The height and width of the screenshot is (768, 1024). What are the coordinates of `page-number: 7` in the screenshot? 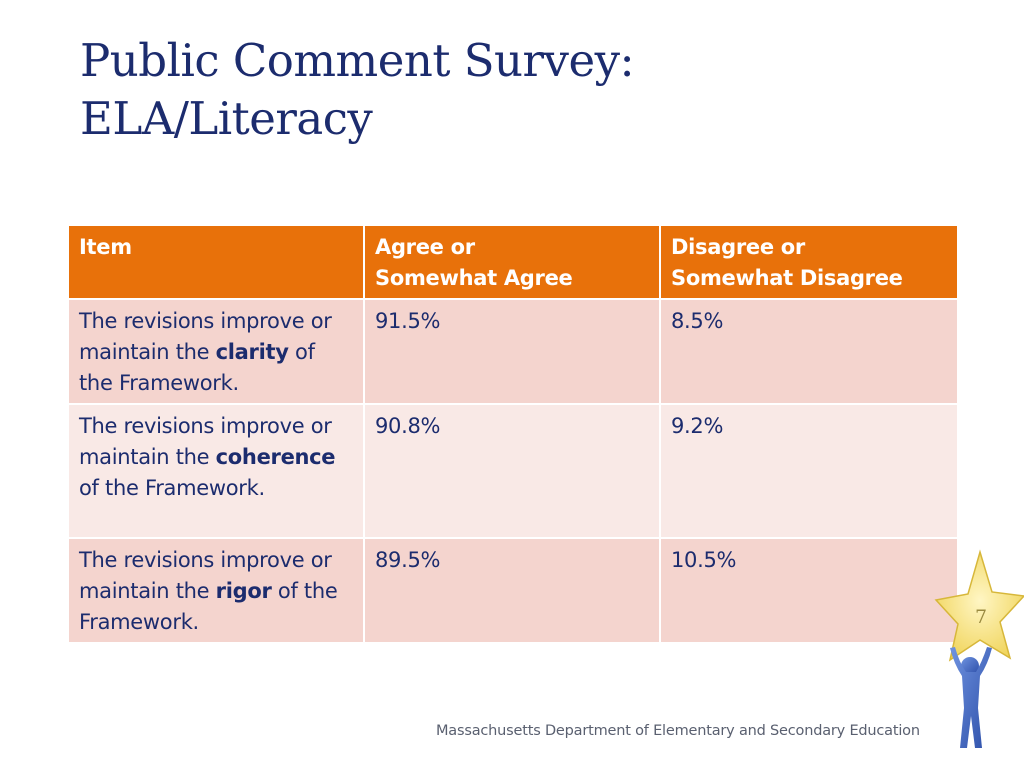 It's located at (981, 617).